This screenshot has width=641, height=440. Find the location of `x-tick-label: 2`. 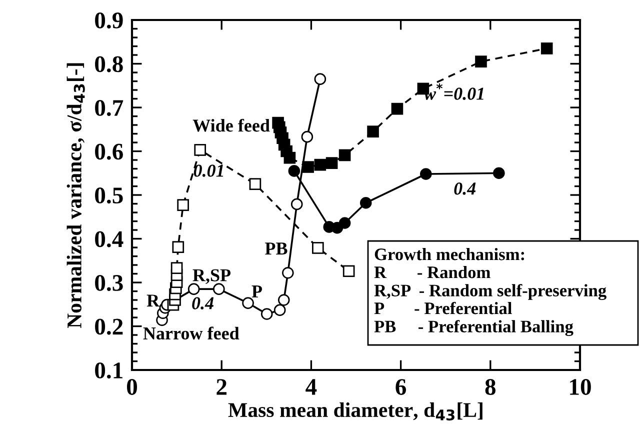

x-tick-label: 2 is located at coordinates (221, 387).